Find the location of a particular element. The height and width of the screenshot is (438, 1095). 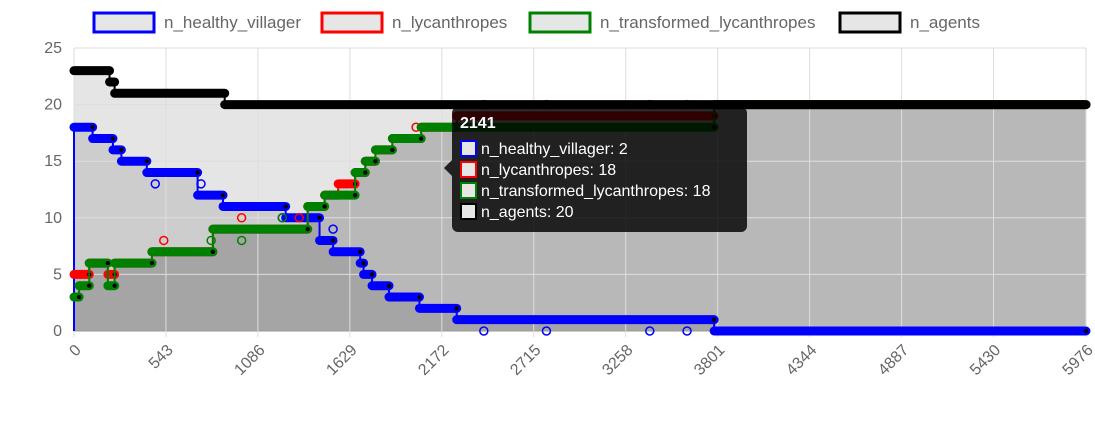

x-tick-label: 3801 is located at coordinates (709, 360).